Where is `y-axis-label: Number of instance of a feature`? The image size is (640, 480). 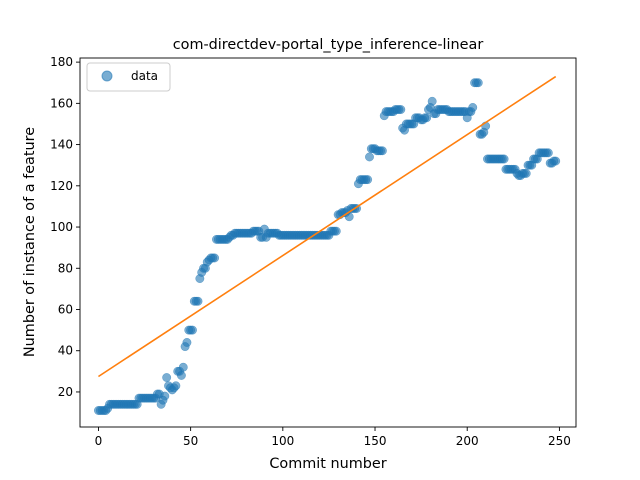 y-axis-label: Number of instance of a feature is located at coordinates (30, 242).